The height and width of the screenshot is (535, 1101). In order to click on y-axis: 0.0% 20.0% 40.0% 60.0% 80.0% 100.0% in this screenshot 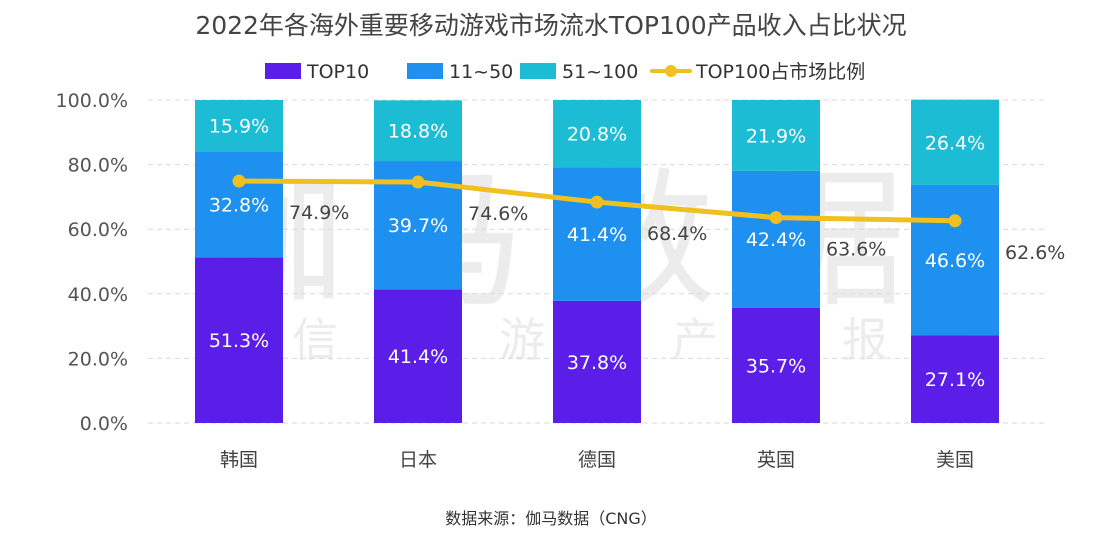, I will do `click(92, 262)`.